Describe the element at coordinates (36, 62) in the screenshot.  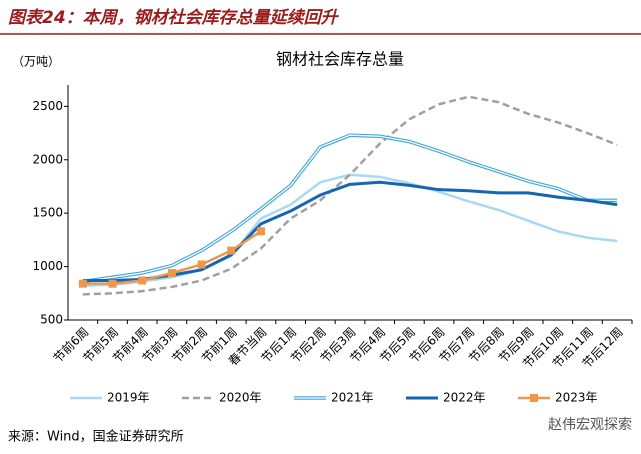
I see `y-axis-label: （万吨）` at that location.